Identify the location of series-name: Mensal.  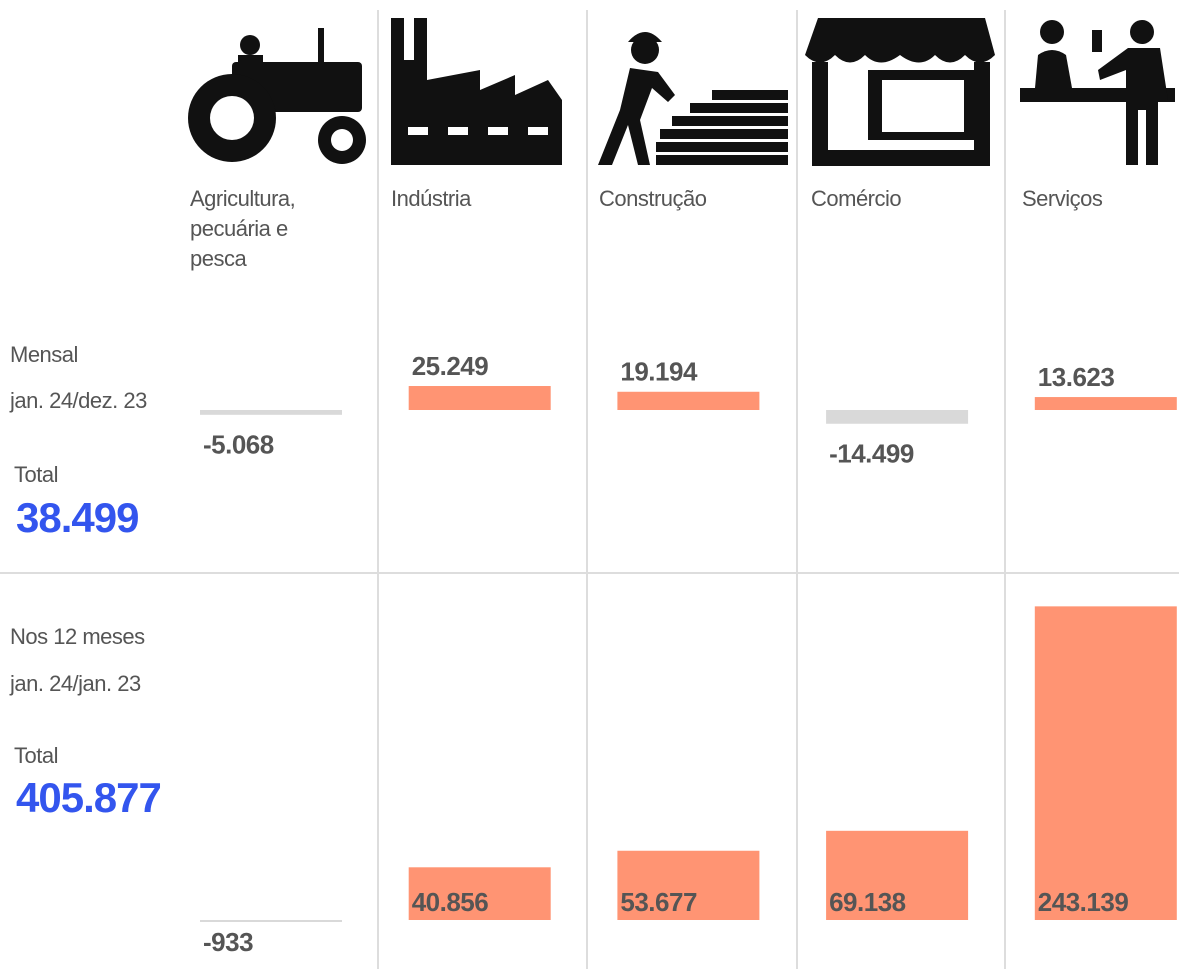
(44, 354).